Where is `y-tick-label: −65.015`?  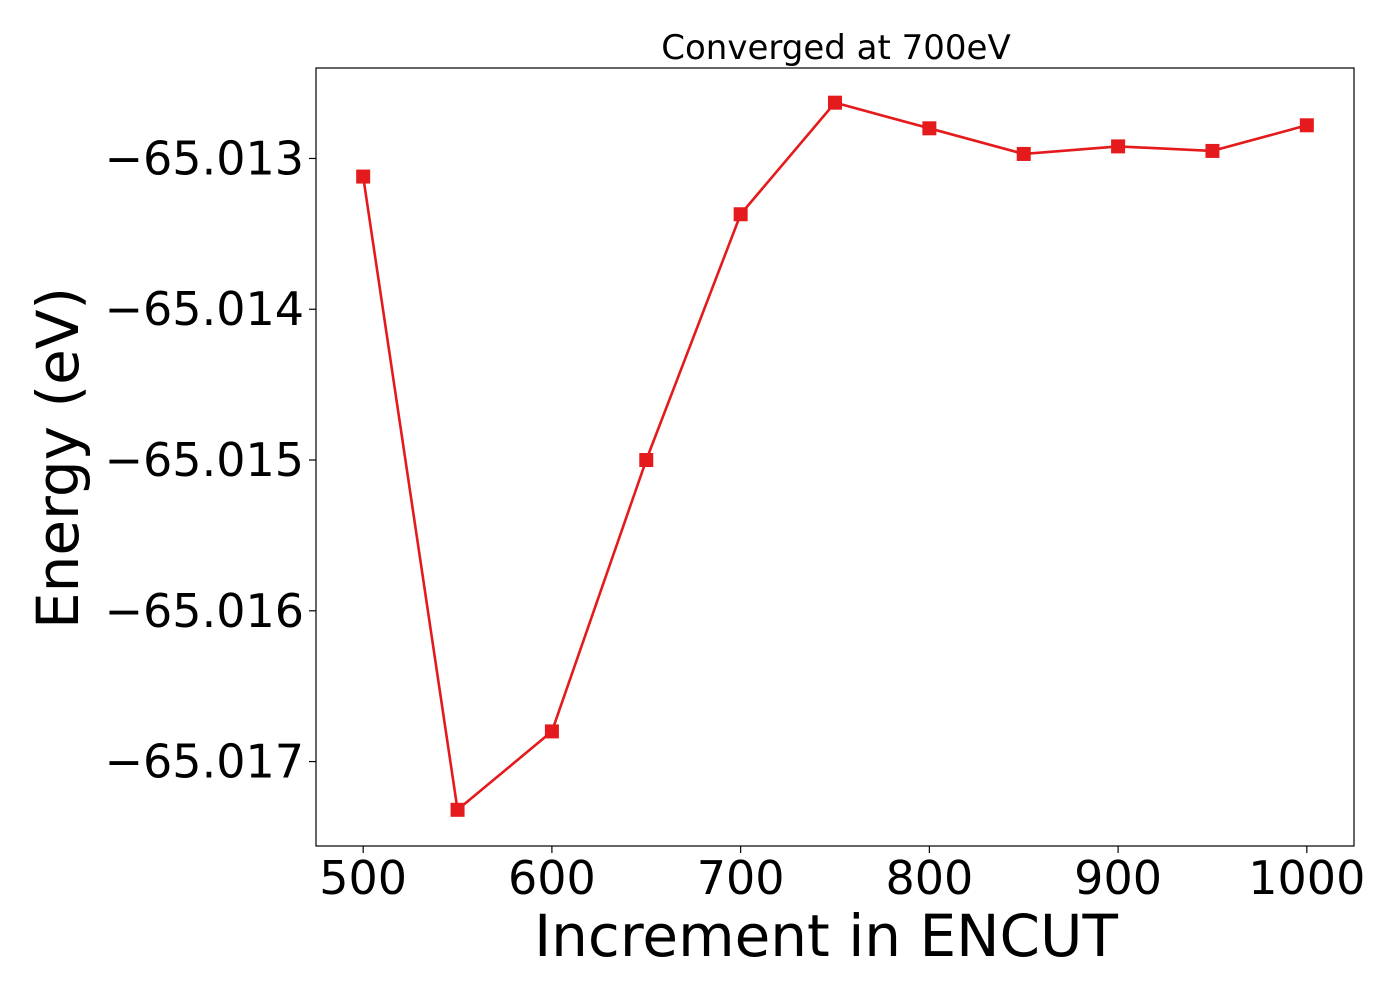
y-tick-label: −65.015 is located at coordinates (205, 460).